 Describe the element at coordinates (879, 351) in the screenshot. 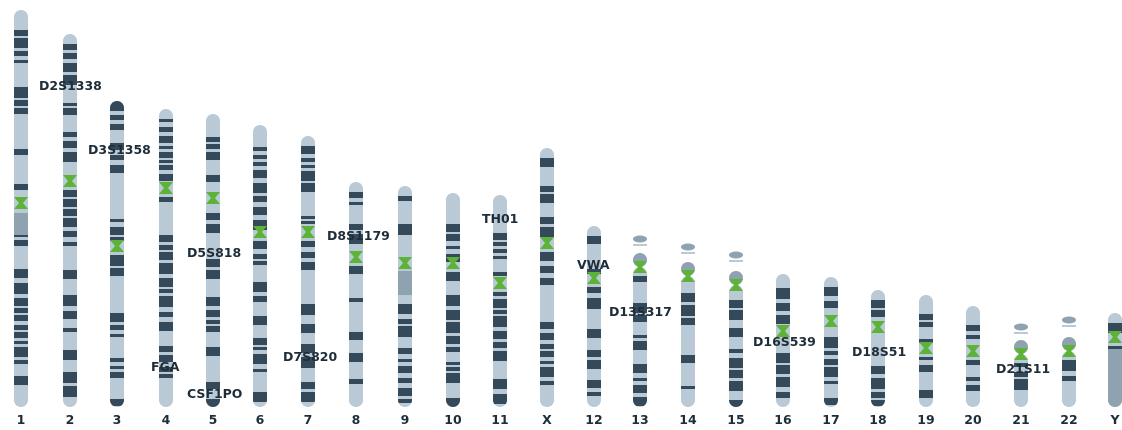

I see `marker-label-d18s51: D18S51` at that location.